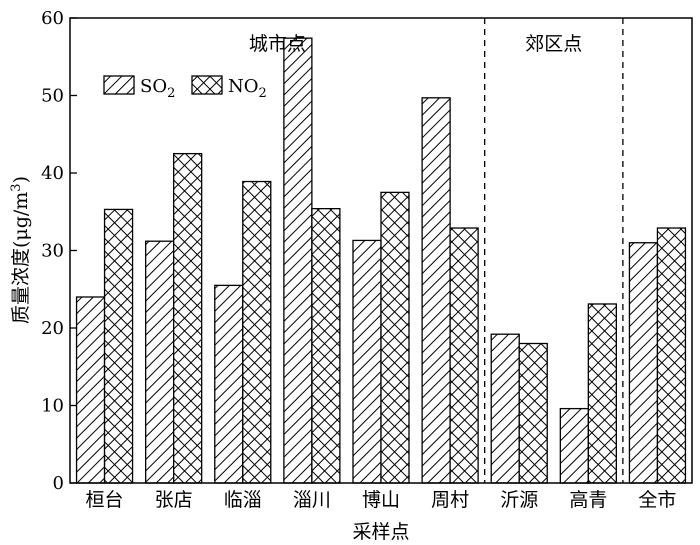 The image size is (700, 545). I want to click on y-tick-label-20: 20, so click(52, 328).